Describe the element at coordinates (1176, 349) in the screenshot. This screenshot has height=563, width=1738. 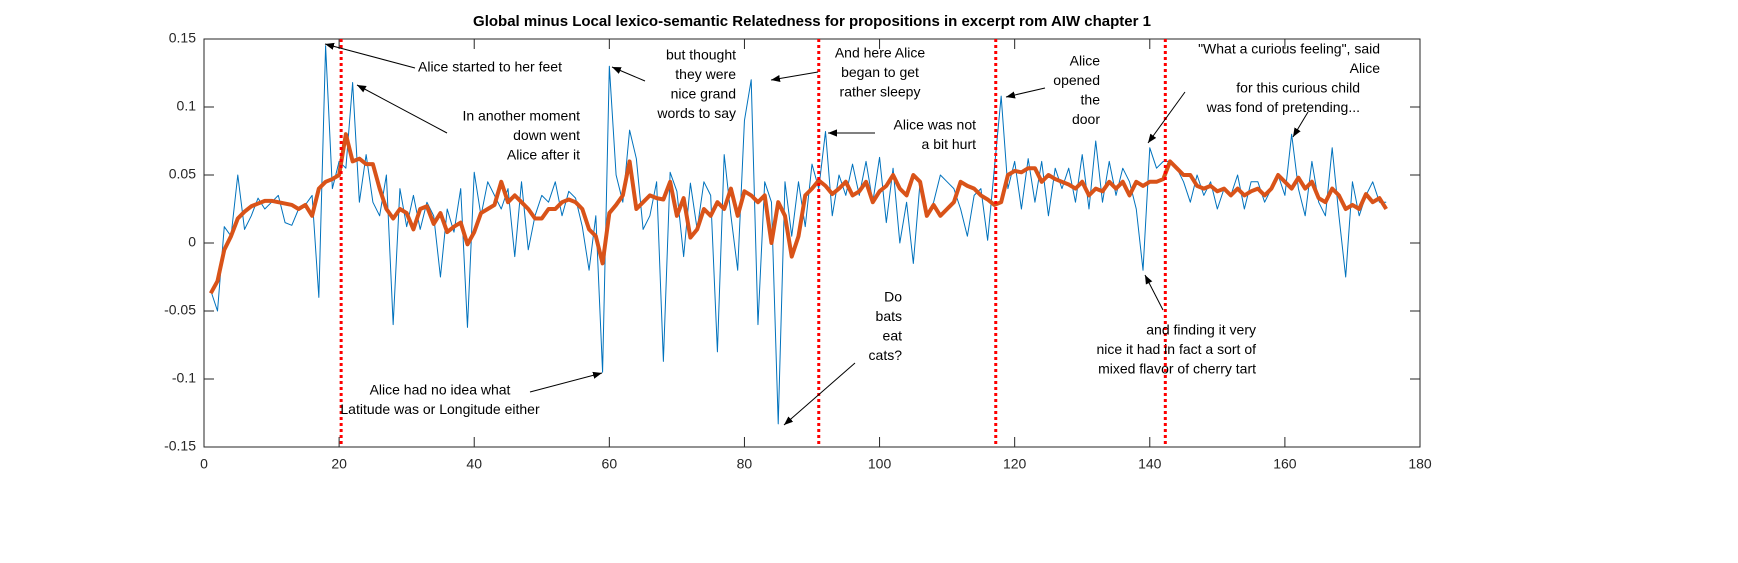
I see `annotation-text: nice it had in fact a sort of` at that location.